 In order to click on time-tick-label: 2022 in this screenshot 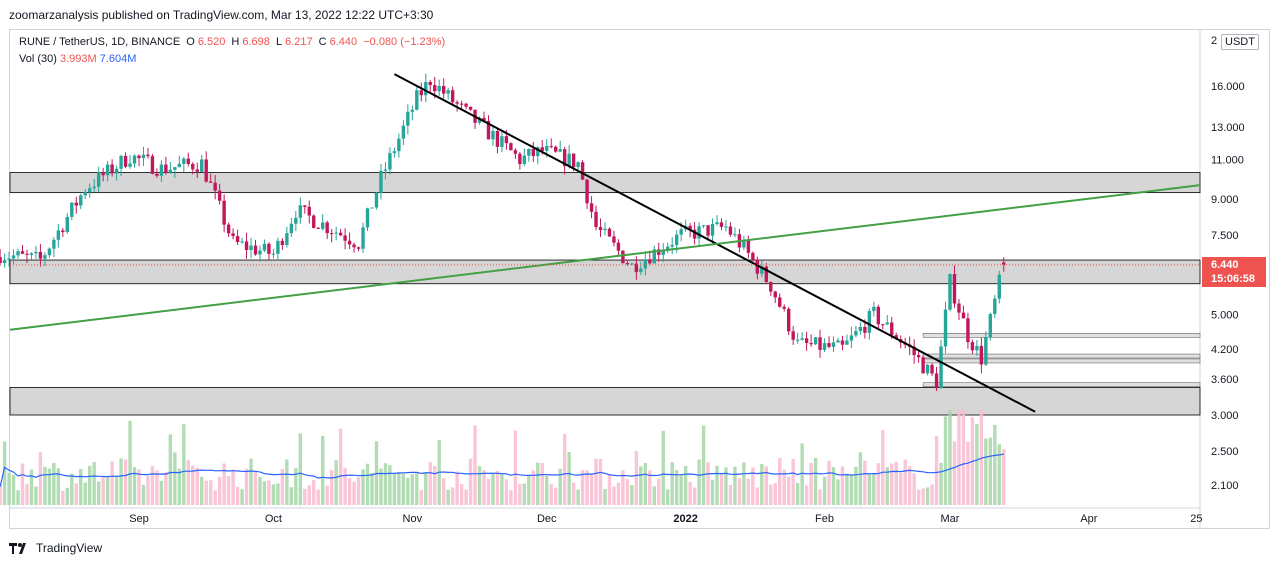, I will do `click(685, 519)`.